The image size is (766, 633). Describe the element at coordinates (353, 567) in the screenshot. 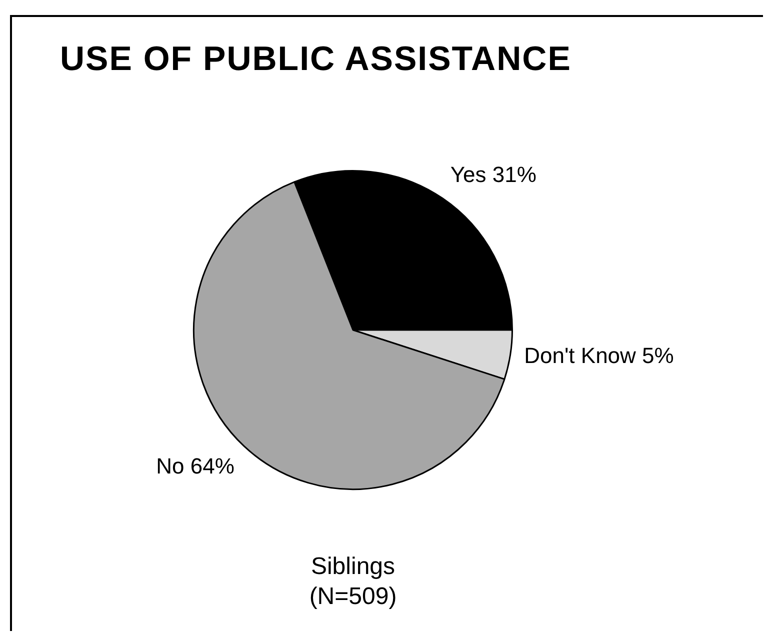

I see `text: Siblings` at that location.